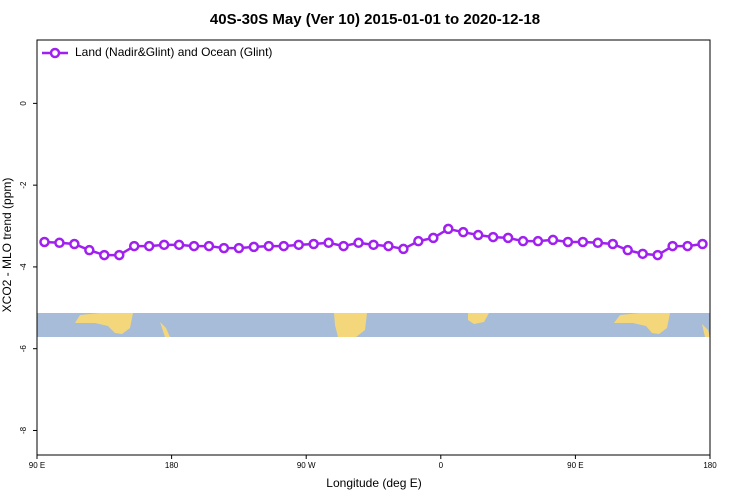  What do you see at coordinates (104, 323) in the screenshot?
I see `land-australia` at bounding box center [104, 323].